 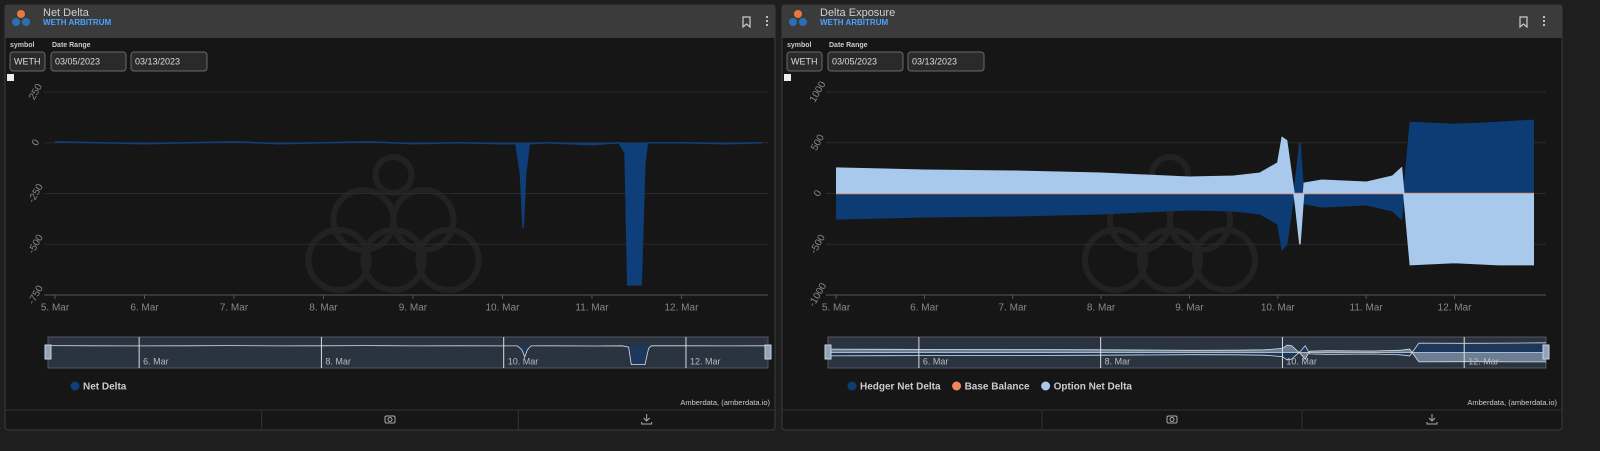 What do you see at coordinates (105, 387) in the screenshot?
I see `legend-label: Net Delta` at bounding box center [105, 387].